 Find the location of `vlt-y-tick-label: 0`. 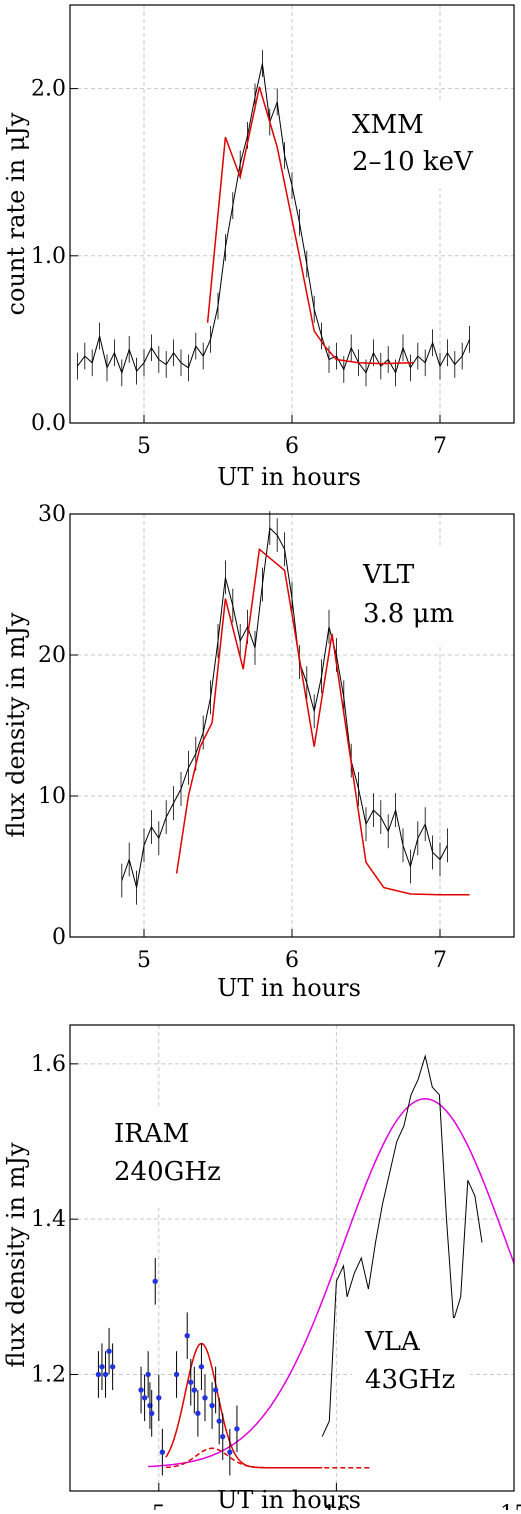

vlt-y-tick-label: 0 is located at coordinates (59, 937).